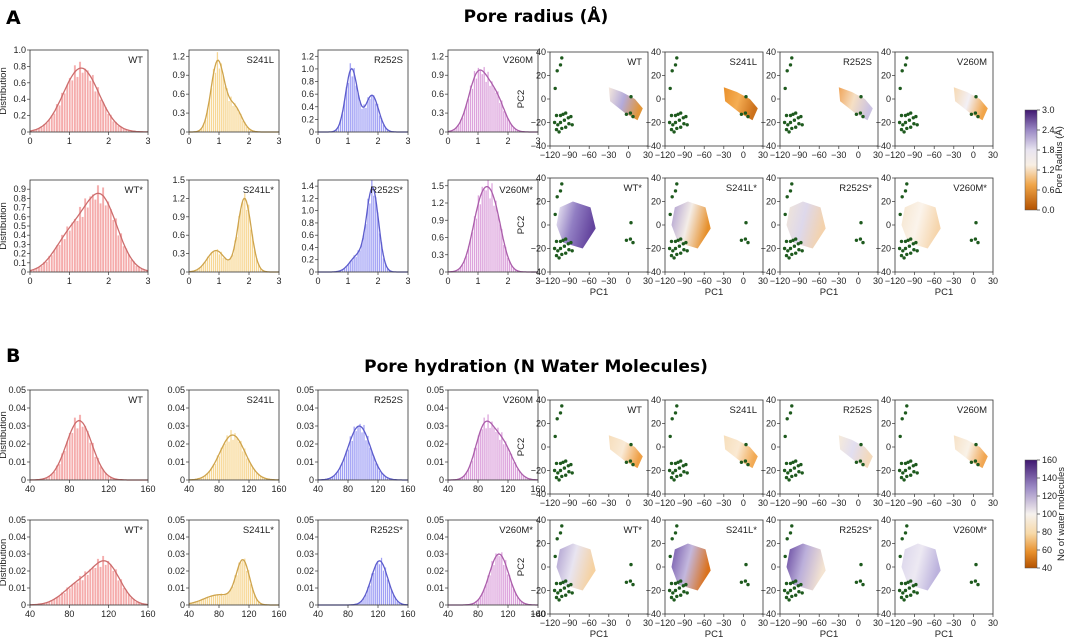  What do you see at coordinates (516, 190) in the screenshot?
I see `subplot-label: V260M*` at bounding box center [516, 190].